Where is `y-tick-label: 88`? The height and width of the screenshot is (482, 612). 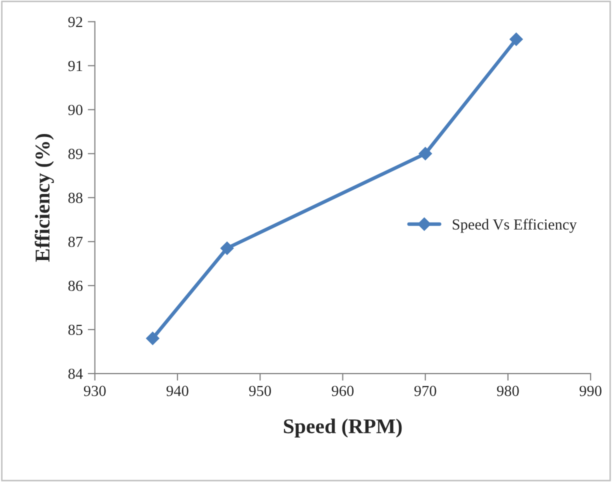
y-tick-label: 88 is located at coordinates (75, 198).